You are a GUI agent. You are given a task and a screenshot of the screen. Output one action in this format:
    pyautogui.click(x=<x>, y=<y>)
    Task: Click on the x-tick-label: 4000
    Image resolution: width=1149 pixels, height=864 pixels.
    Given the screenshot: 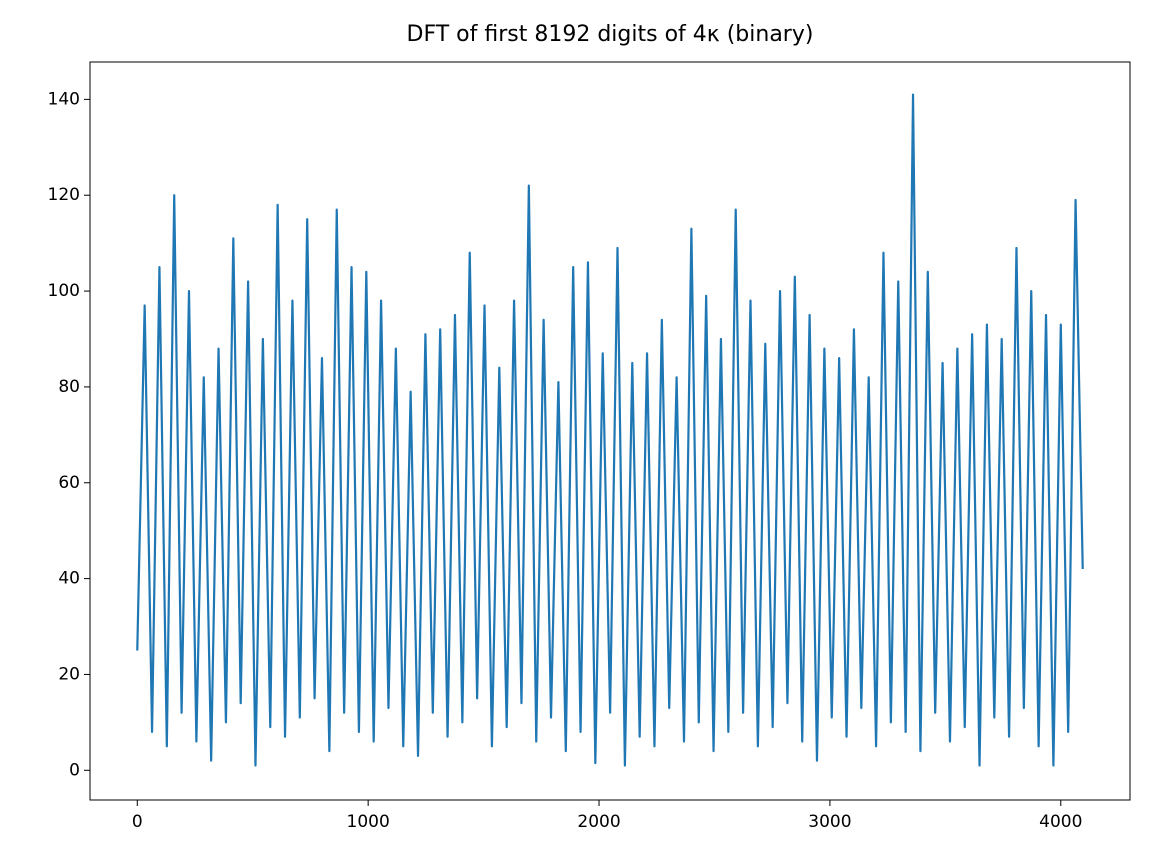 What is the action you would take?
    pyautogui.click(x=1060, y=822)
    